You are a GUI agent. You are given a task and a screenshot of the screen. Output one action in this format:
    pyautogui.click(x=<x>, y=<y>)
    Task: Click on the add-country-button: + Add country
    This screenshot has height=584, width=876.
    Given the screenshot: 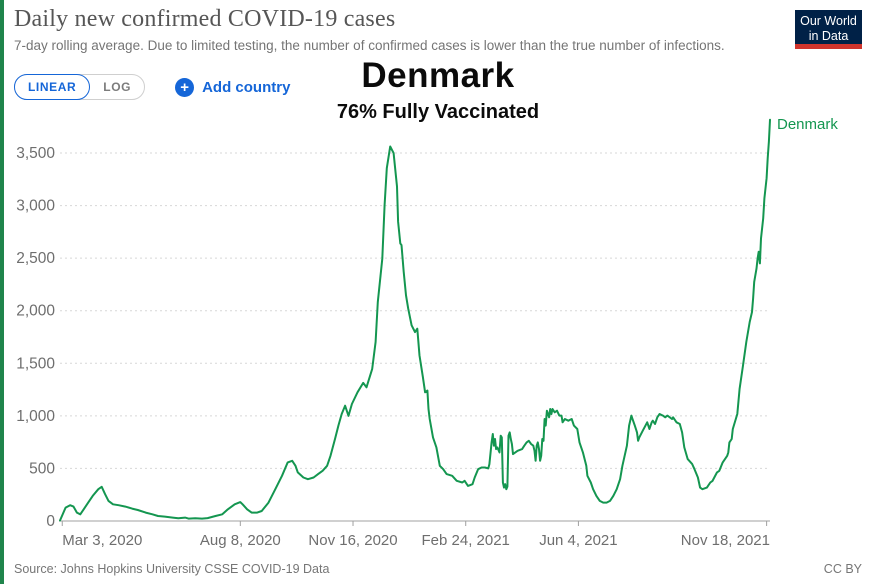 What is the action you would take?
    pyautogui.click(x=233, y=87)
    